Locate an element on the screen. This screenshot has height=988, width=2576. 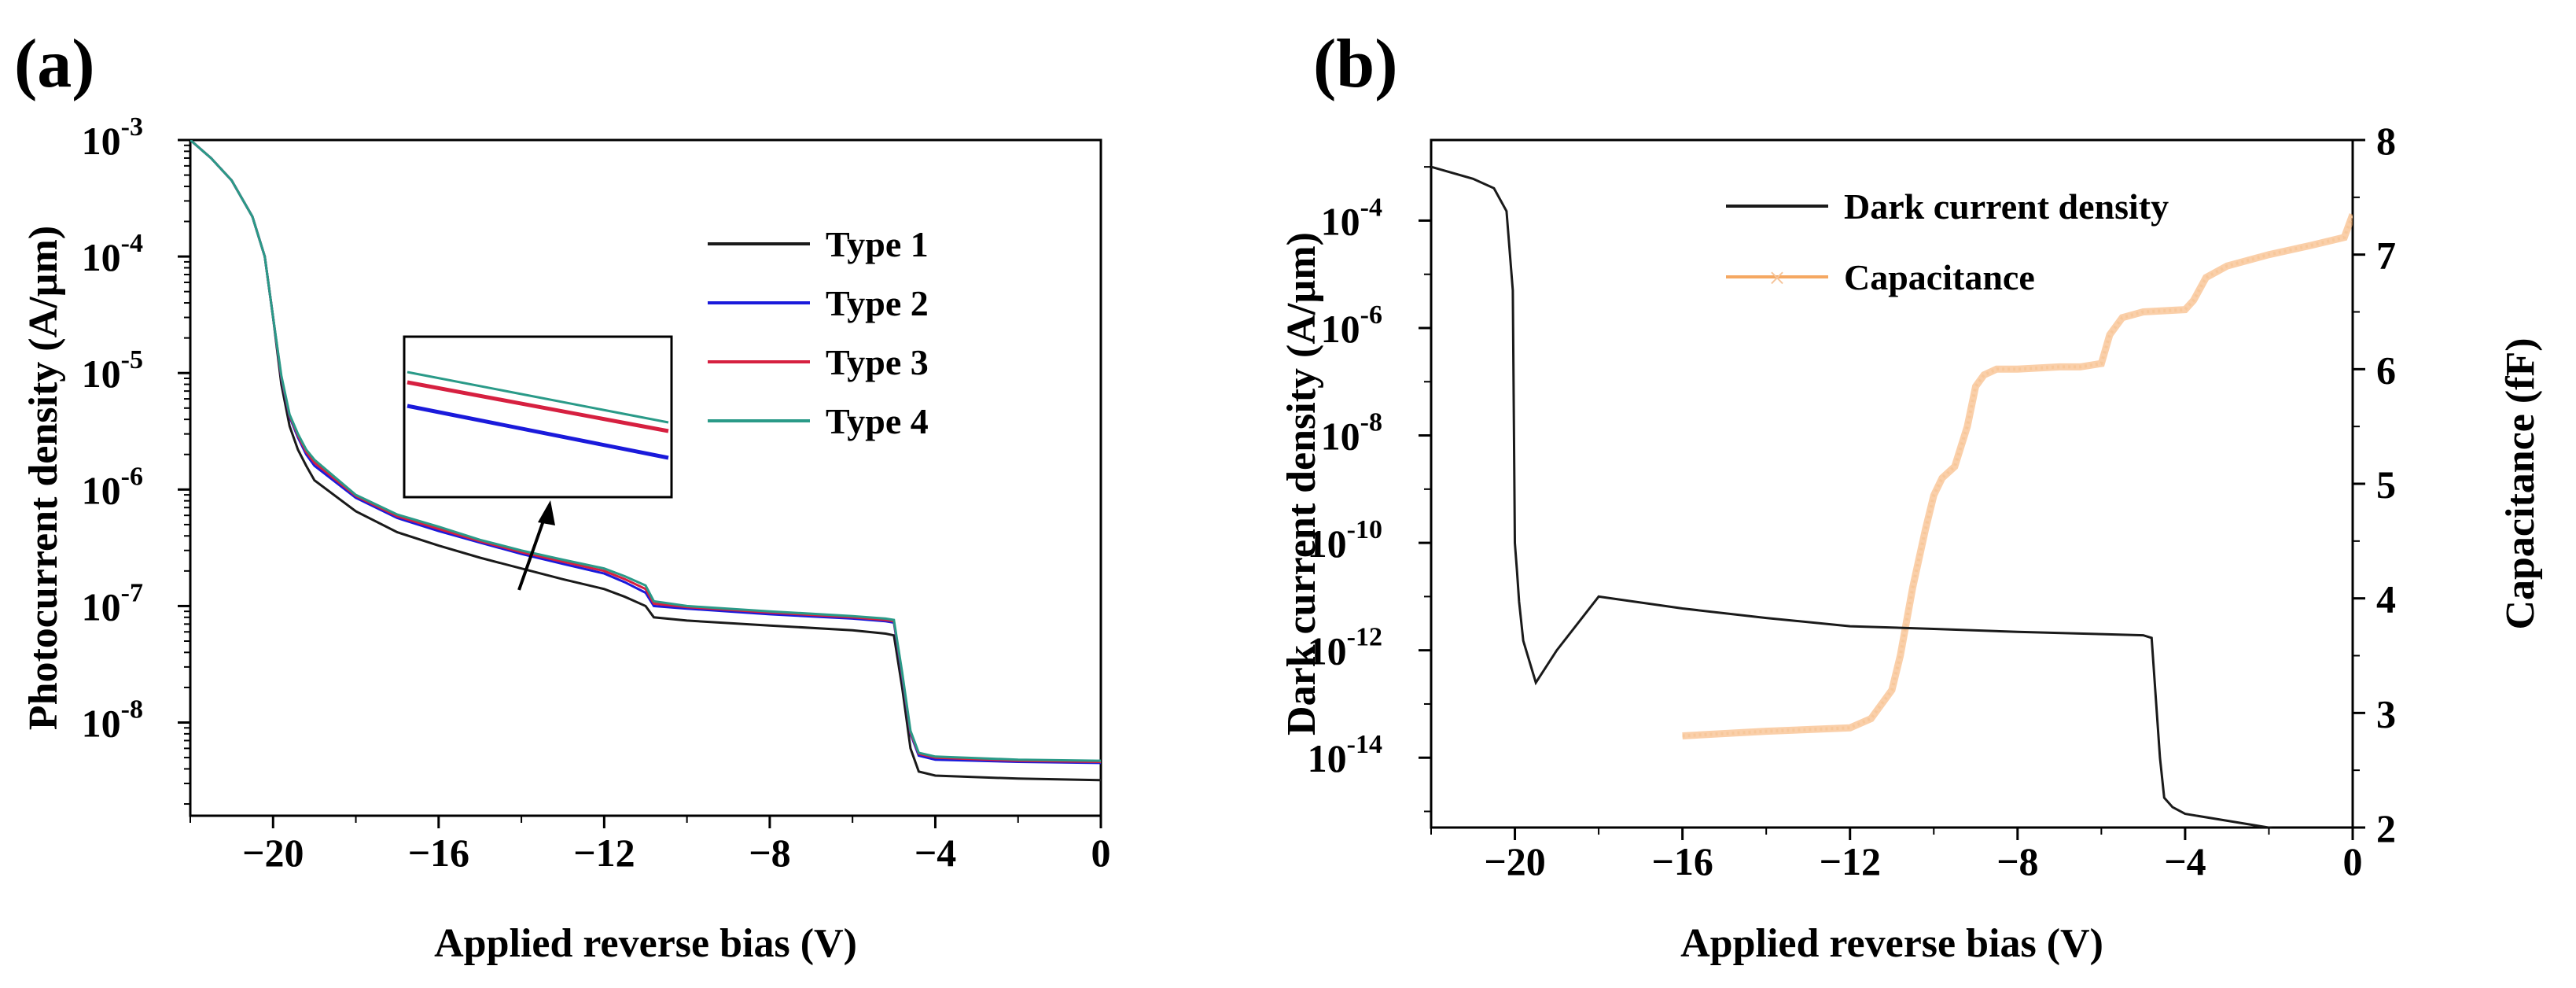
x-tick-label-b: −20 is located at coordinates (1515, 861).